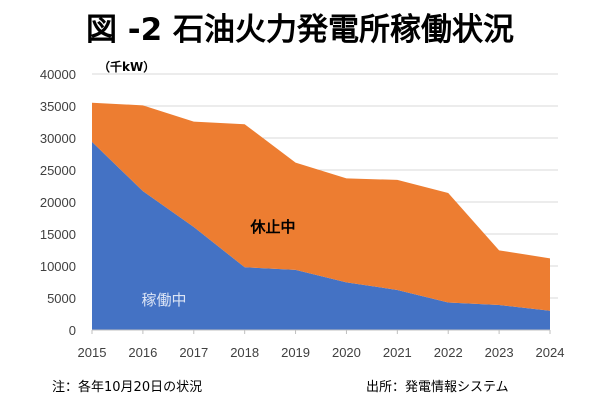 Image resolution: width=600 pixels, height=400 pixels. Describe the element at coordinates (550, 352) in the screenshot. I see `x-tick-label: 2024` at that location.